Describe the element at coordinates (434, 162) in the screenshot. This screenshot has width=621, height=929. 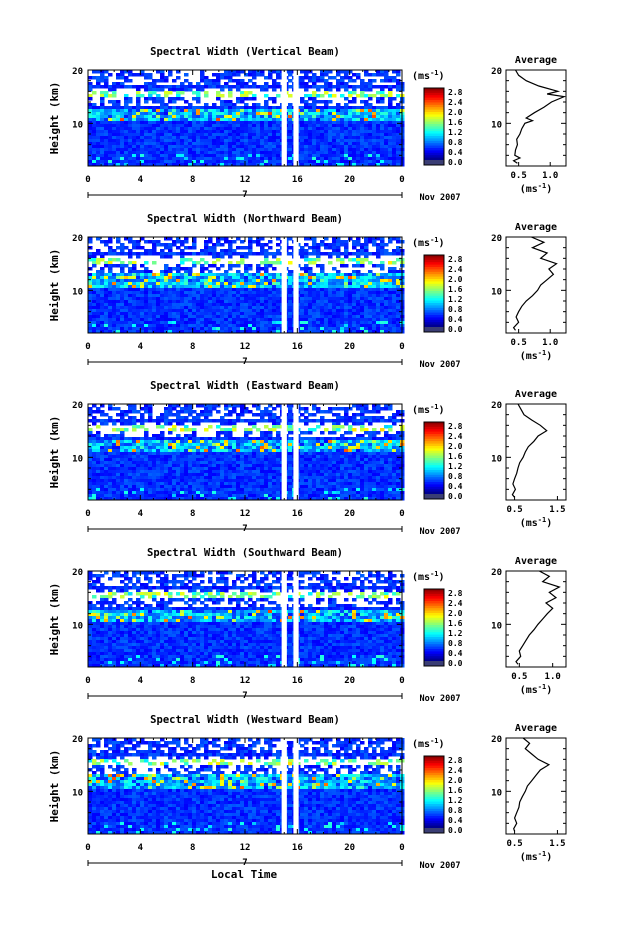
I see `colorbar-floor` at that location.